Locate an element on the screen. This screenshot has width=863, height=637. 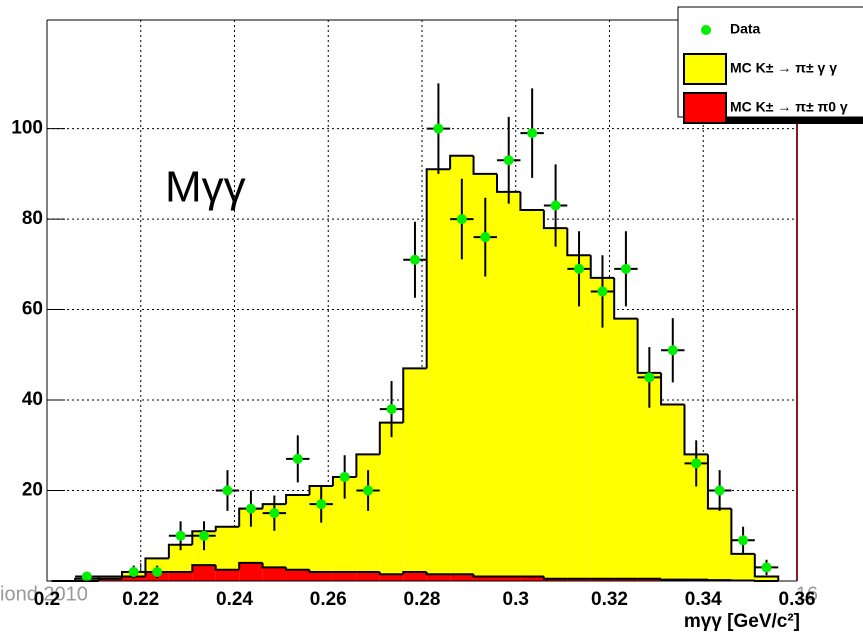
y-tick-label: 60 is located at coordinates (32, 309).